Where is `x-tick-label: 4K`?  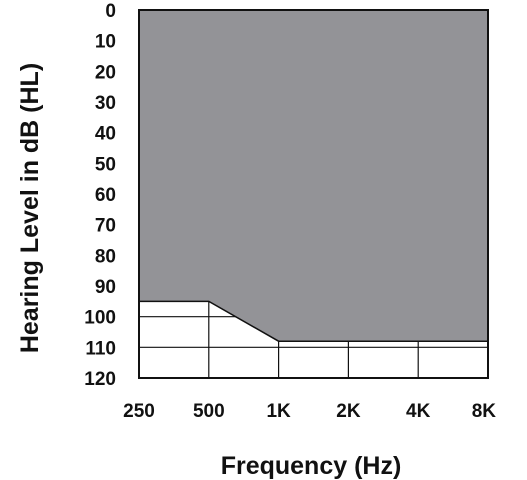 x-tick-label: 4K is located at coordinates (418, 411).